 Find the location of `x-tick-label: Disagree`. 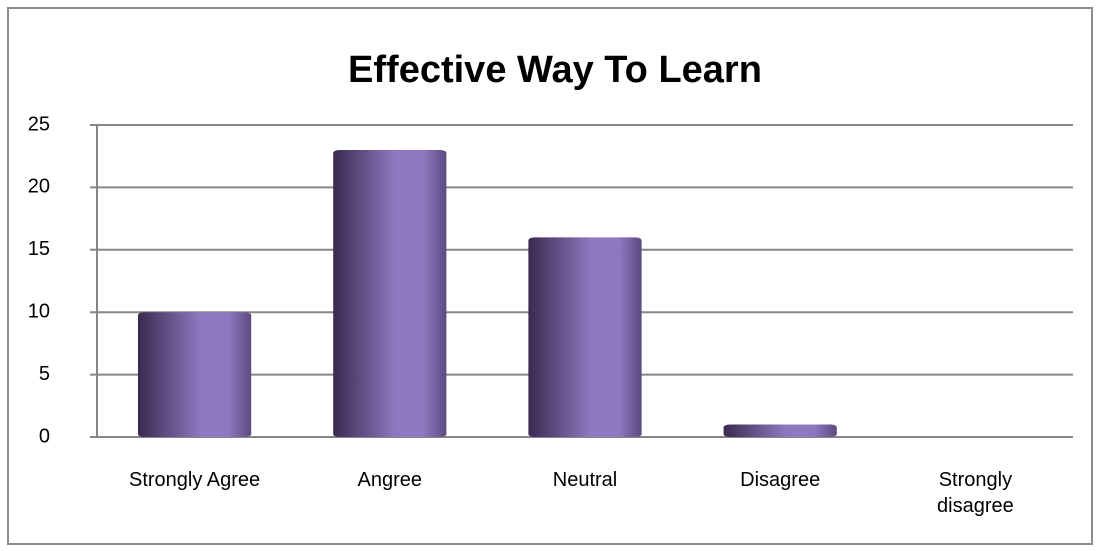

x-tick-label: Disagree is located at coordinates (780, 480).